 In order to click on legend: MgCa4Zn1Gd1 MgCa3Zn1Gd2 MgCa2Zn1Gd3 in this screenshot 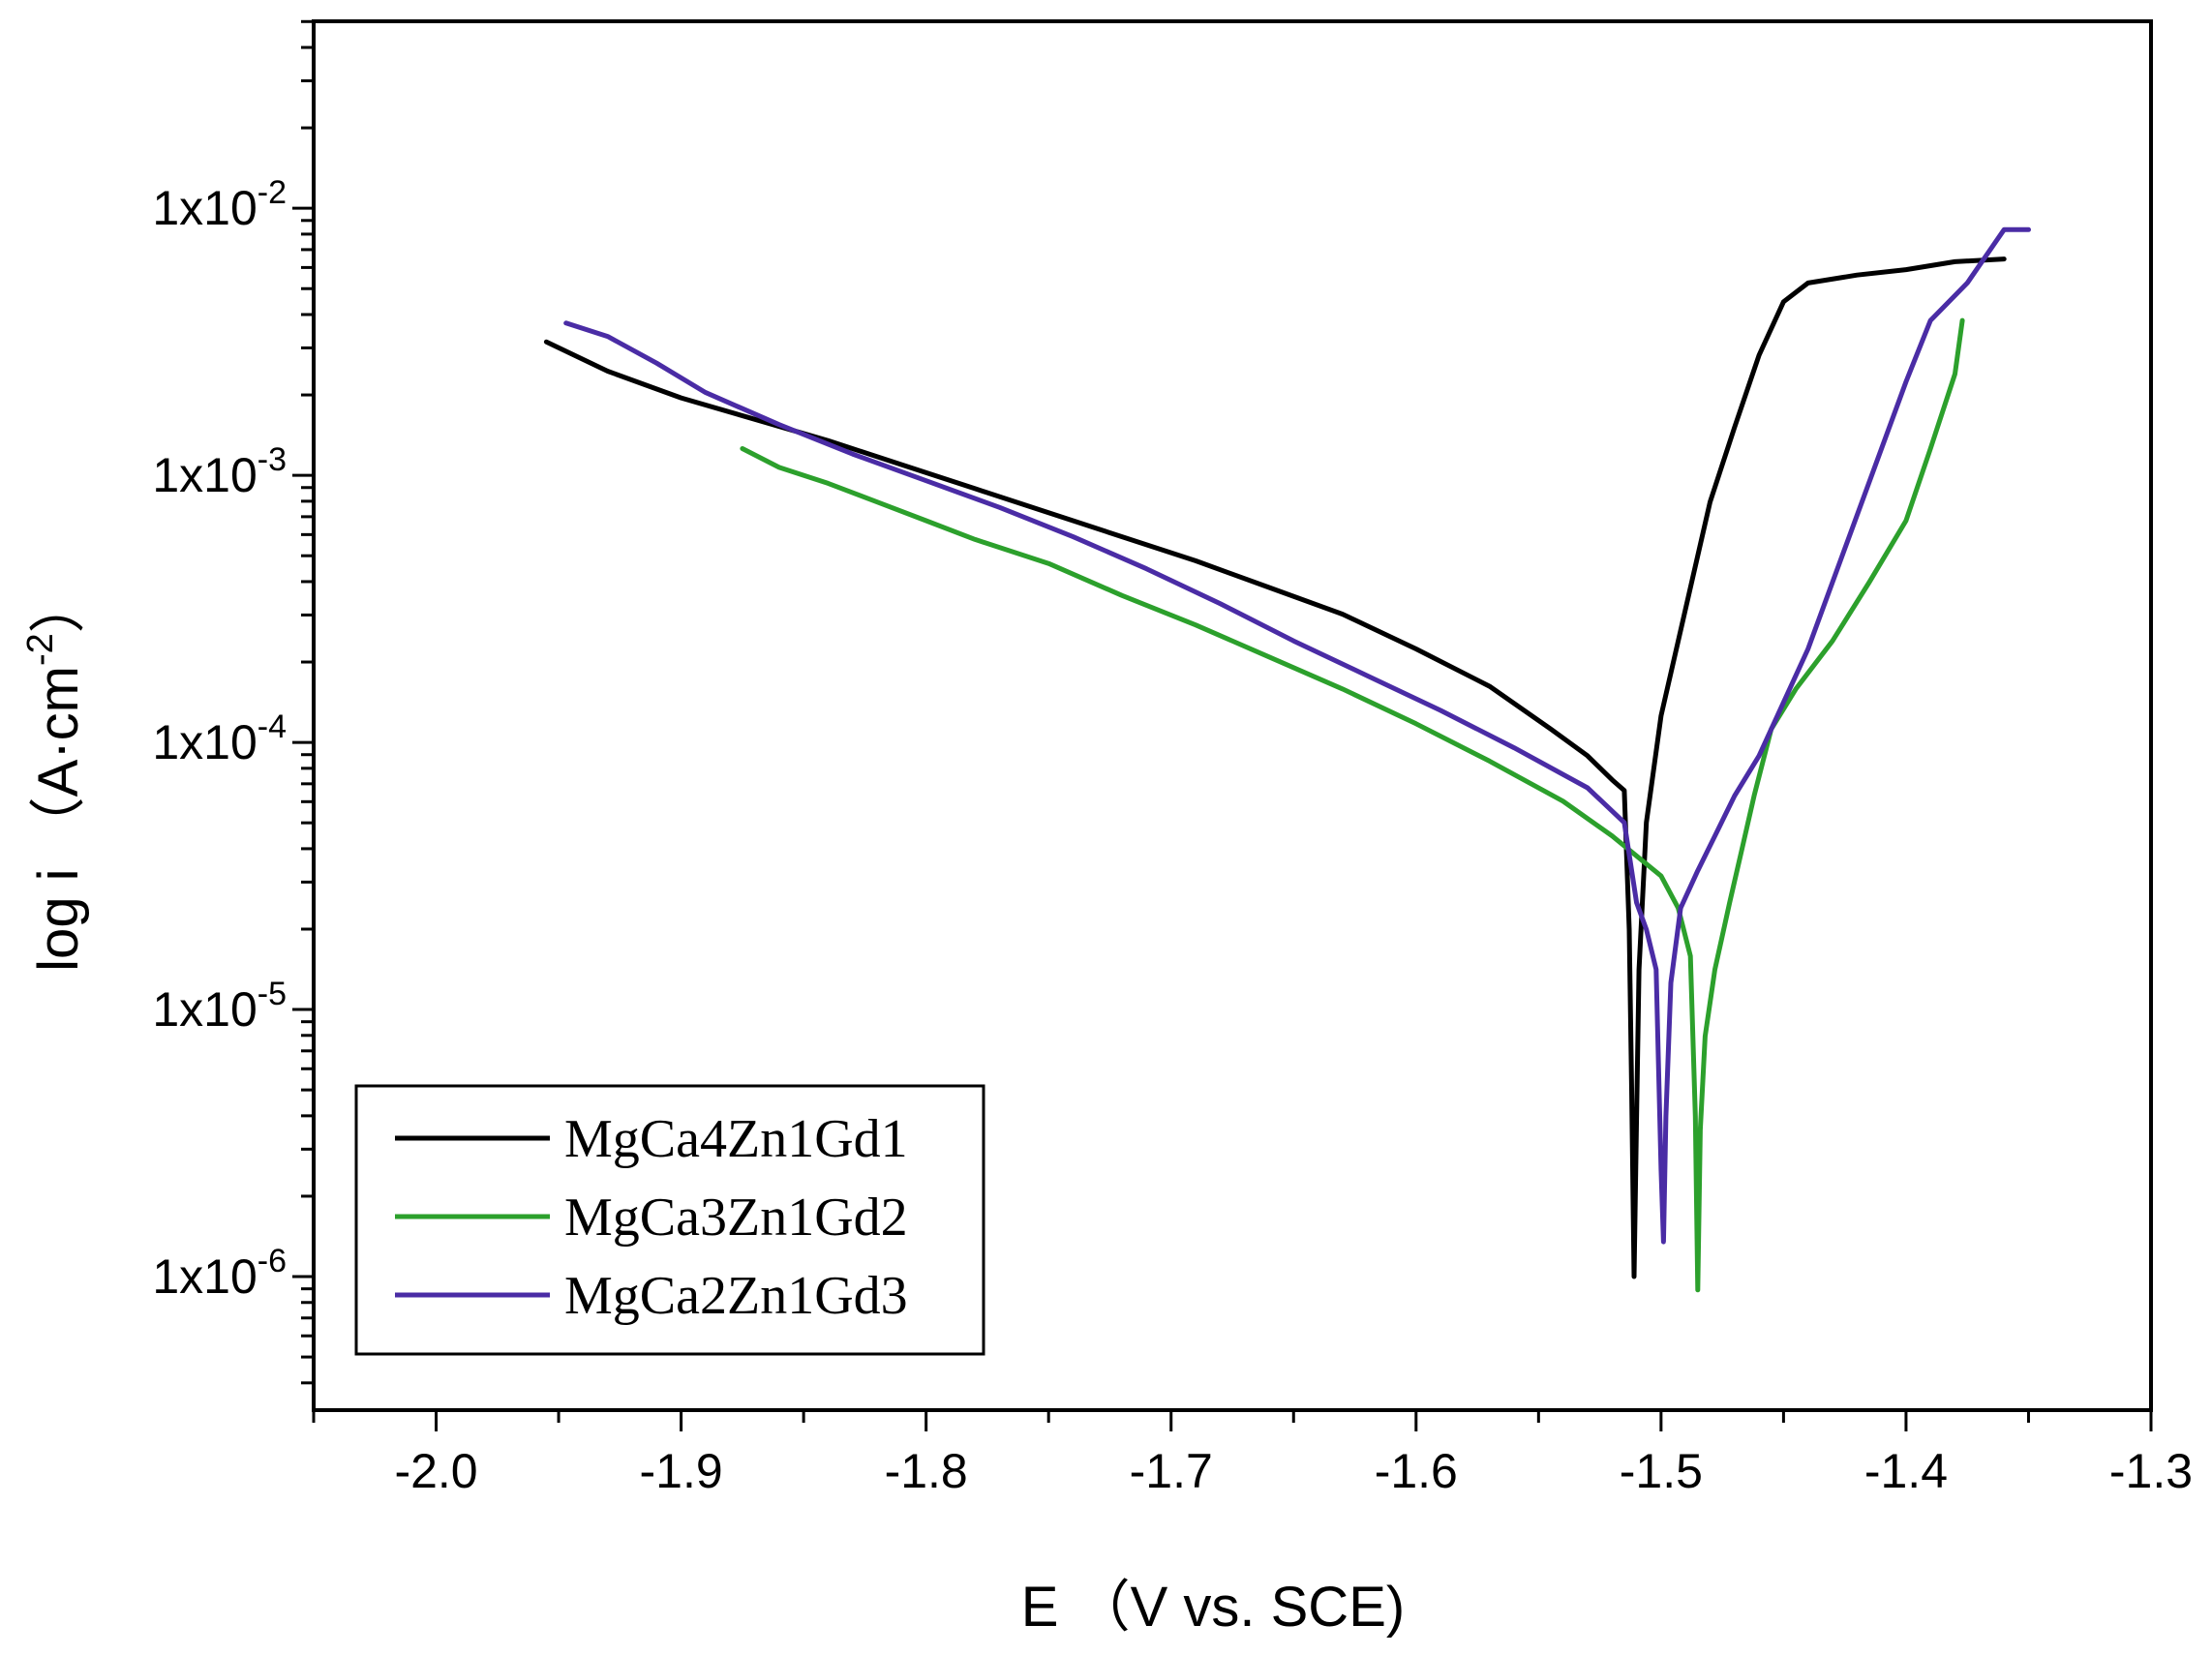, I will do `click(669, 1220)`.